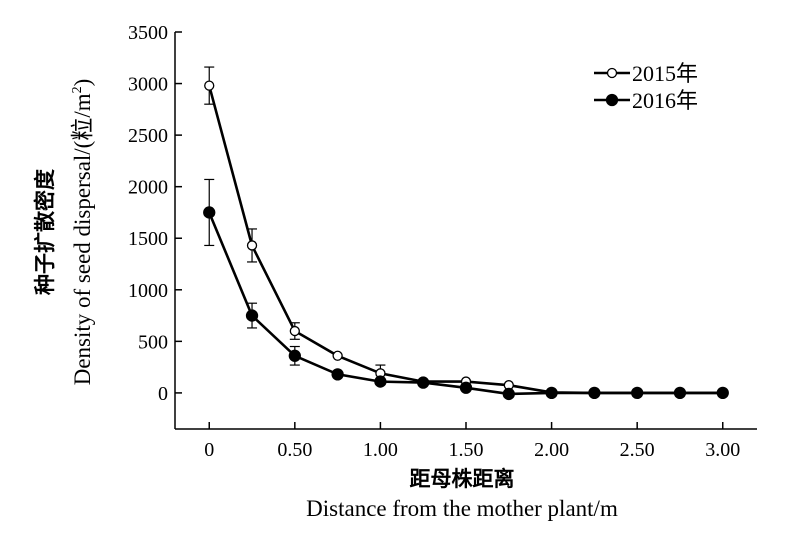 The height and width of the screenshot is (540, 800). Describe the element at coordinates (153, 342) in the screenshot. I see `y-tick-label: 500` at that location.